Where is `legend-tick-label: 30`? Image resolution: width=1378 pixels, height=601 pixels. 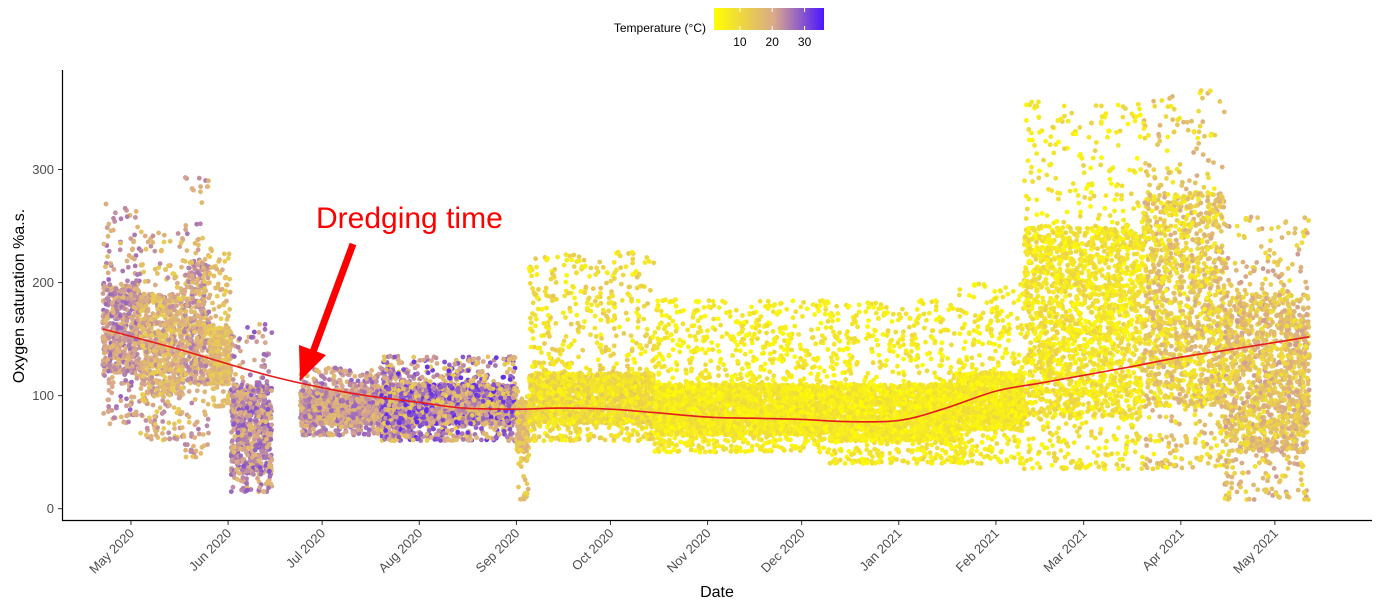 legend-tick-label: 30 is located at coordinates (805, 42).